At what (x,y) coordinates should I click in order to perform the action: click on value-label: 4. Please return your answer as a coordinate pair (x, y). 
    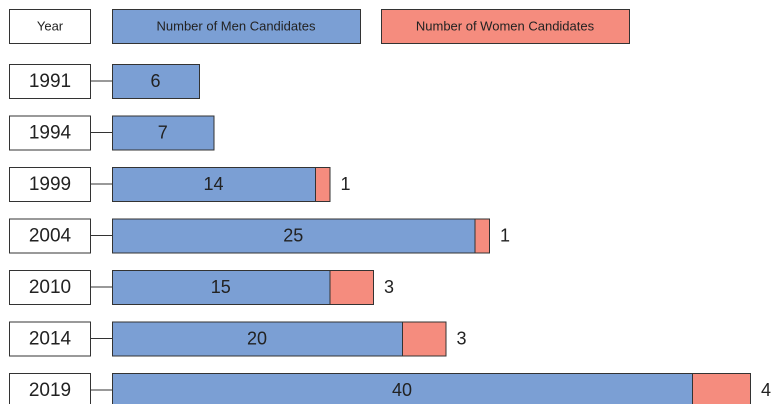
    Looking at the image, I should click on (766, 390).